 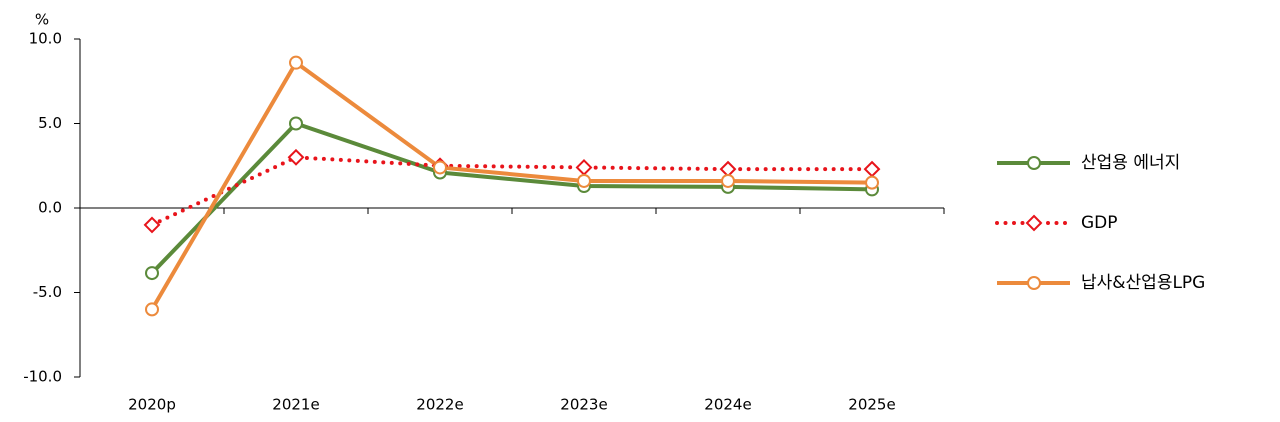 I want to click on y-tick-label: 5.0, so click(x=50, y=123).